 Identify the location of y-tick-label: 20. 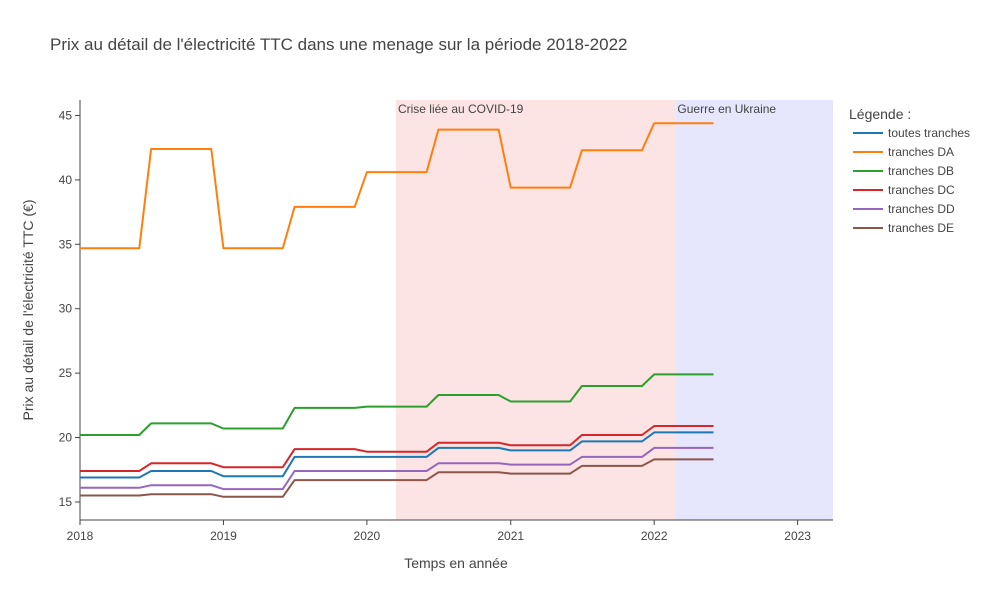
(66, 438).